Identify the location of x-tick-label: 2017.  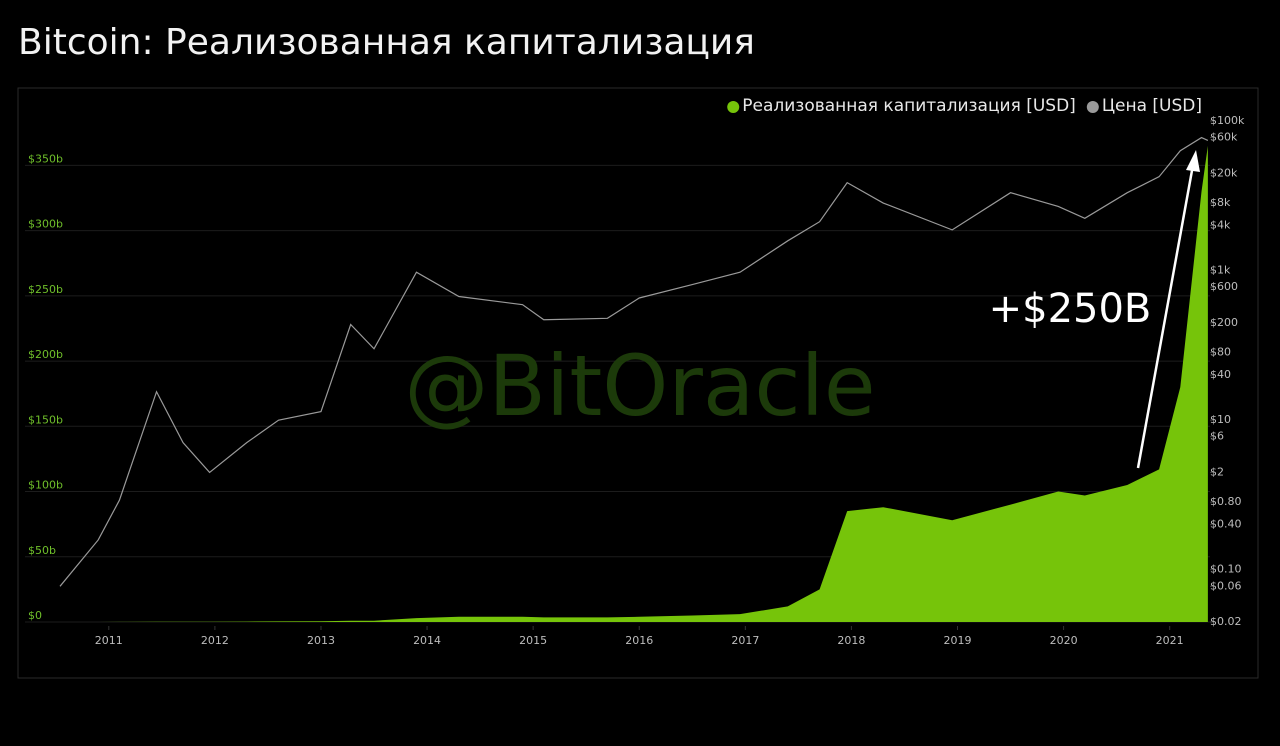
(745, 640).